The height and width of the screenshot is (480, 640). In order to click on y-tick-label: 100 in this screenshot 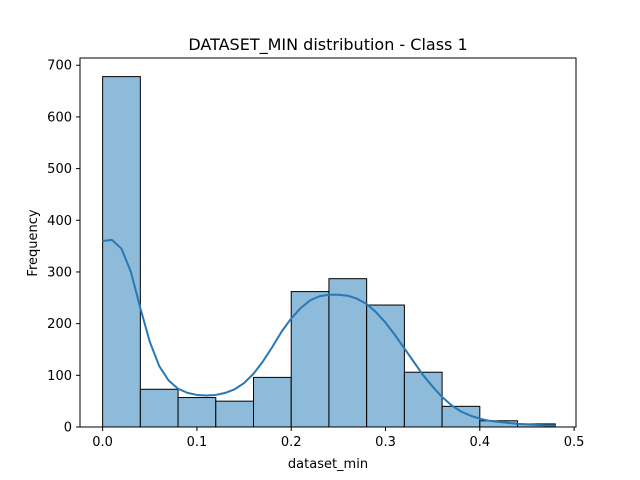, I will do `click(59, 376)`.